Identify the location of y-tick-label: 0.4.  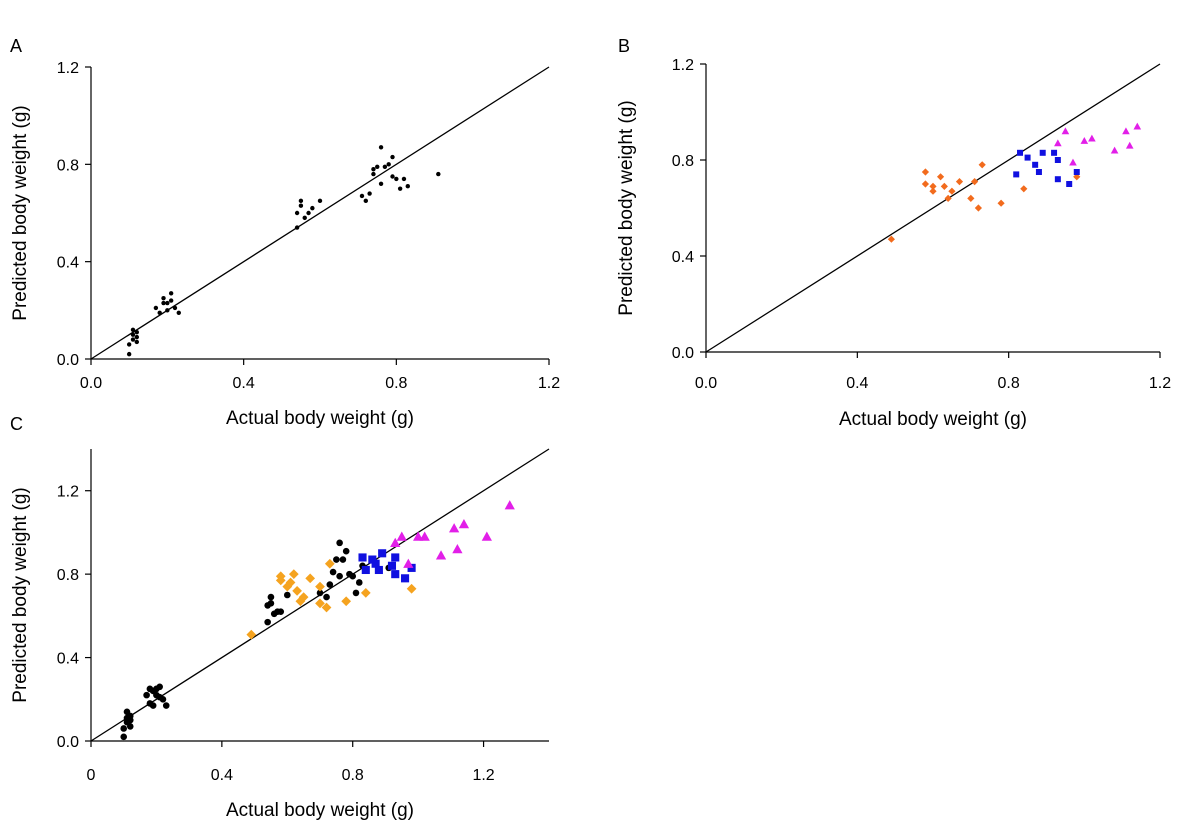
(68, 659).